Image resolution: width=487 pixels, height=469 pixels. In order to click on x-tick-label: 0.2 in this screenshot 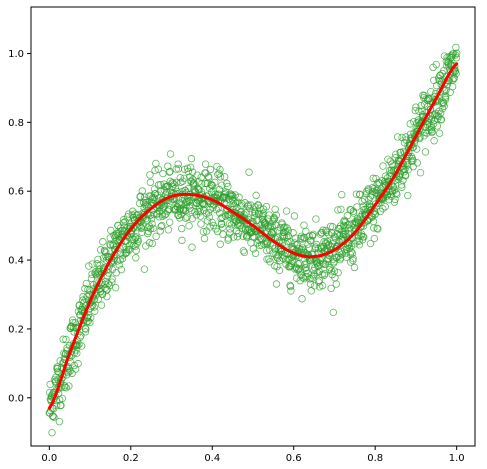, I will do `click(131, 458)`.